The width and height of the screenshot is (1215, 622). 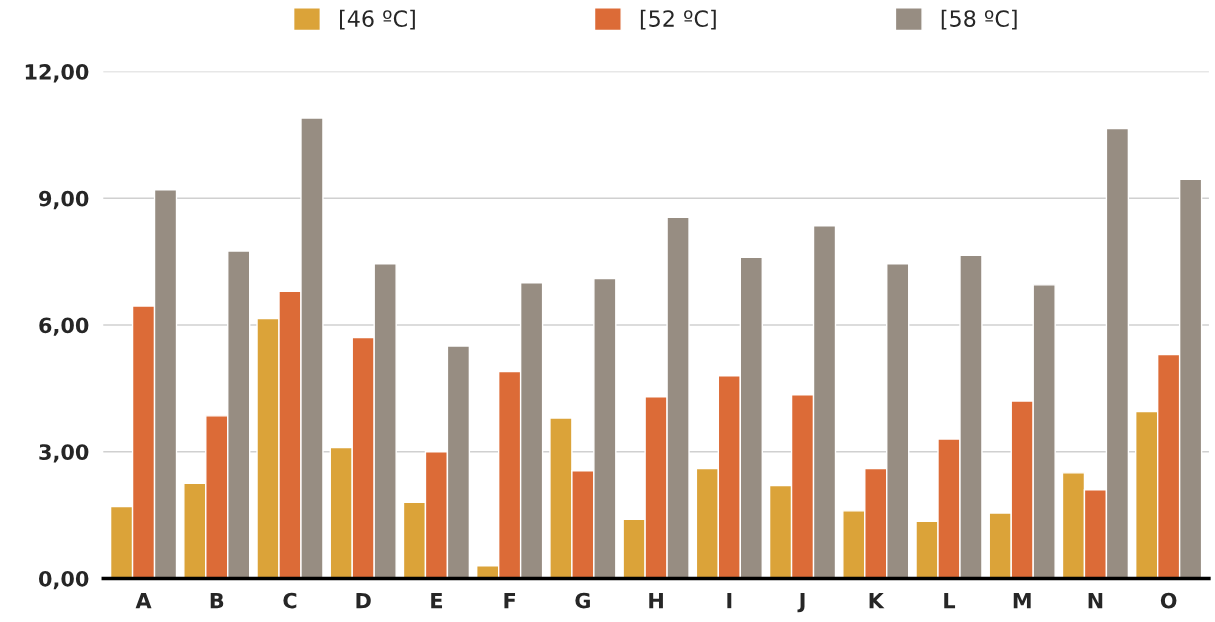 What do you see at coordinates (510, 600) in the screenshot?
I see `x-tick-label: F` at bounding box center [510, 600].